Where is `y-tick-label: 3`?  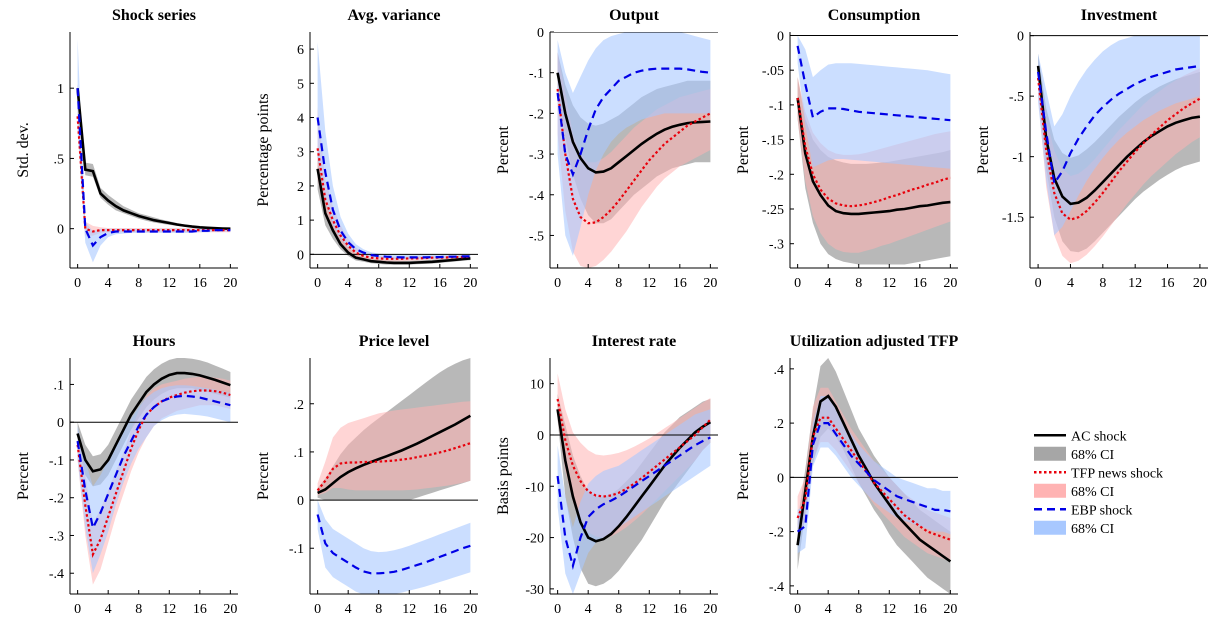 y-tick-label: 3 is located at coordinates (300, 153).